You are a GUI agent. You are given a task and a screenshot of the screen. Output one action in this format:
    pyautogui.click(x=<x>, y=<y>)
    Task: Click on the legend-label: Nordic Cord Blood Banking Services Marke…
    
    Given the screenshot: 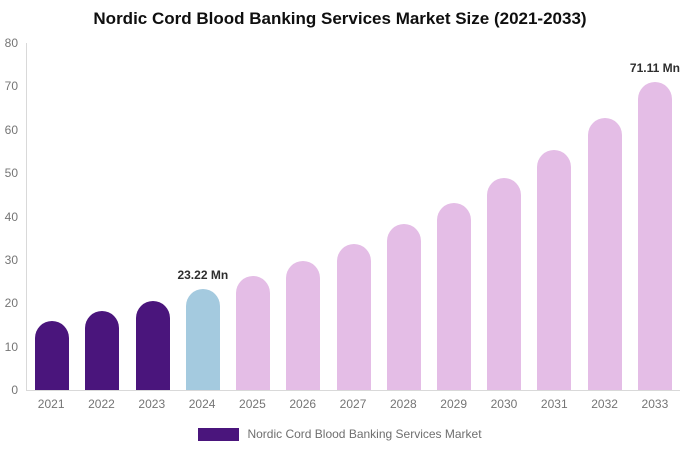 What is the action you would take?
    pyautogui.click(x=364, y=434)
    